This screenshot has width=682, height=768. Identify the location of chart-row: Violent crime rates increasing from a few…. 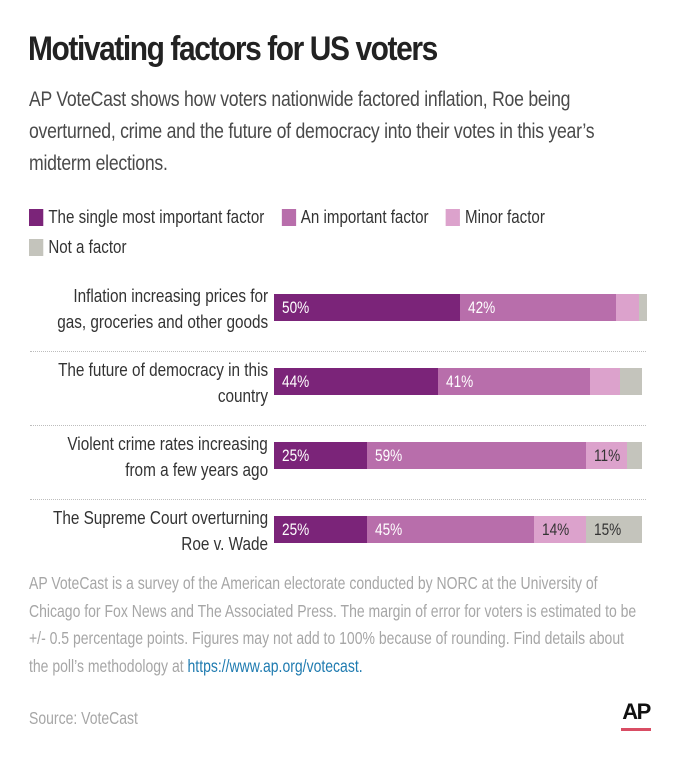
(341, 468).